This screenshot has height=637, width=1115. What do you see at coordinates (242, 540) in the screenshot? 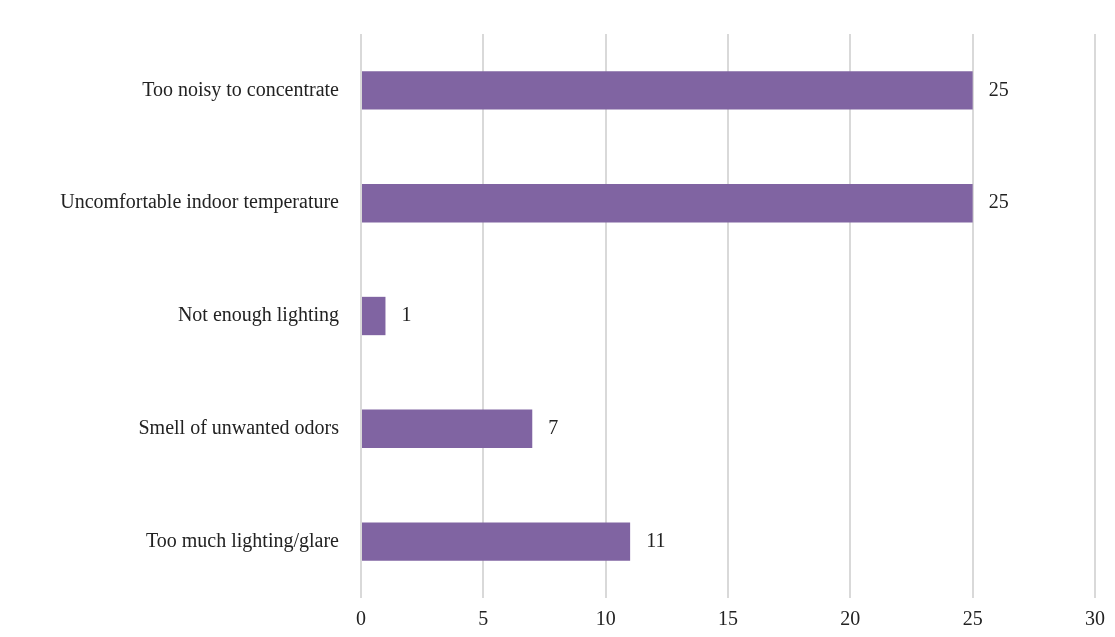
I see `y-tick-label: Too much lighting/glare` at bounding box center [242, 540].